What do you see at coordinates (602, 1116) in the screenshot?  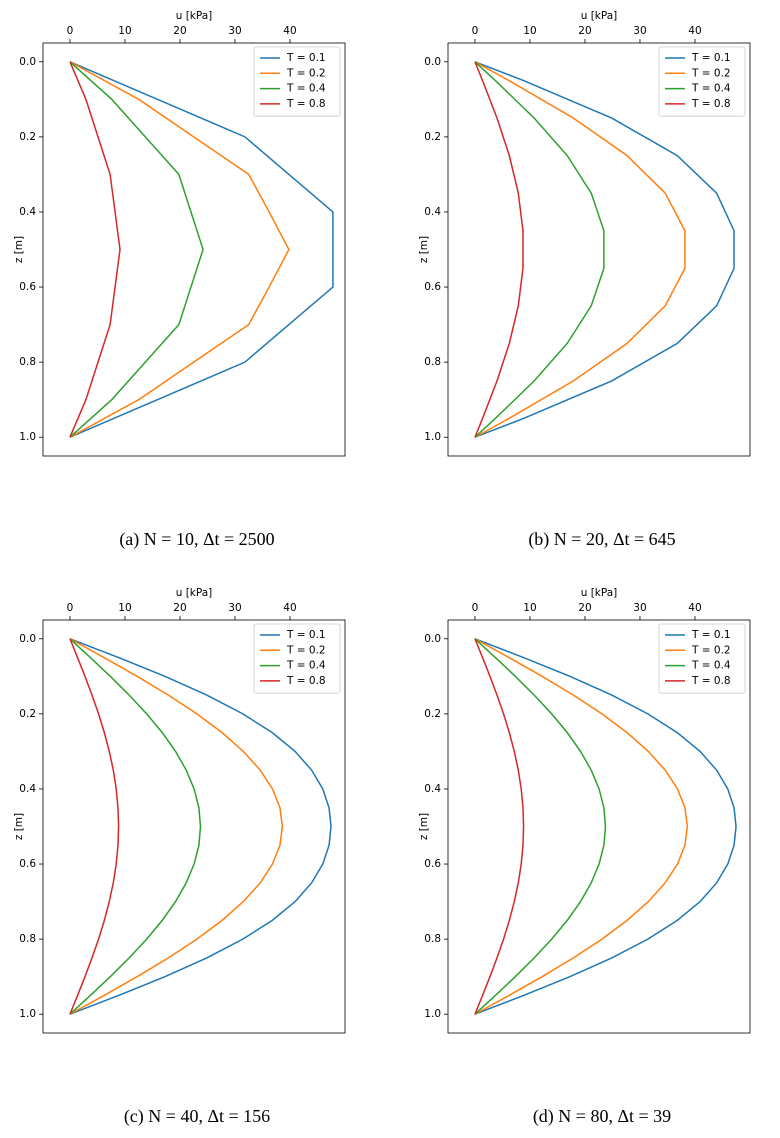 I see `caption: (d) N = 80, Δt = 39` at bounding box center [602, 1116].